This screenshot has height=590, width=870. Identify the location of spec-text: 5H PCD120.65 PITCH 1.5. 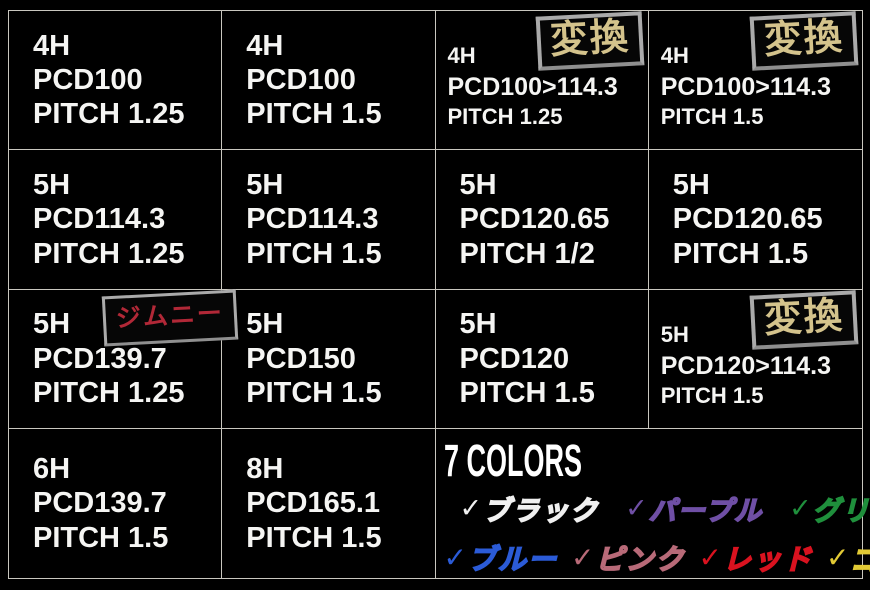
(748, 219).